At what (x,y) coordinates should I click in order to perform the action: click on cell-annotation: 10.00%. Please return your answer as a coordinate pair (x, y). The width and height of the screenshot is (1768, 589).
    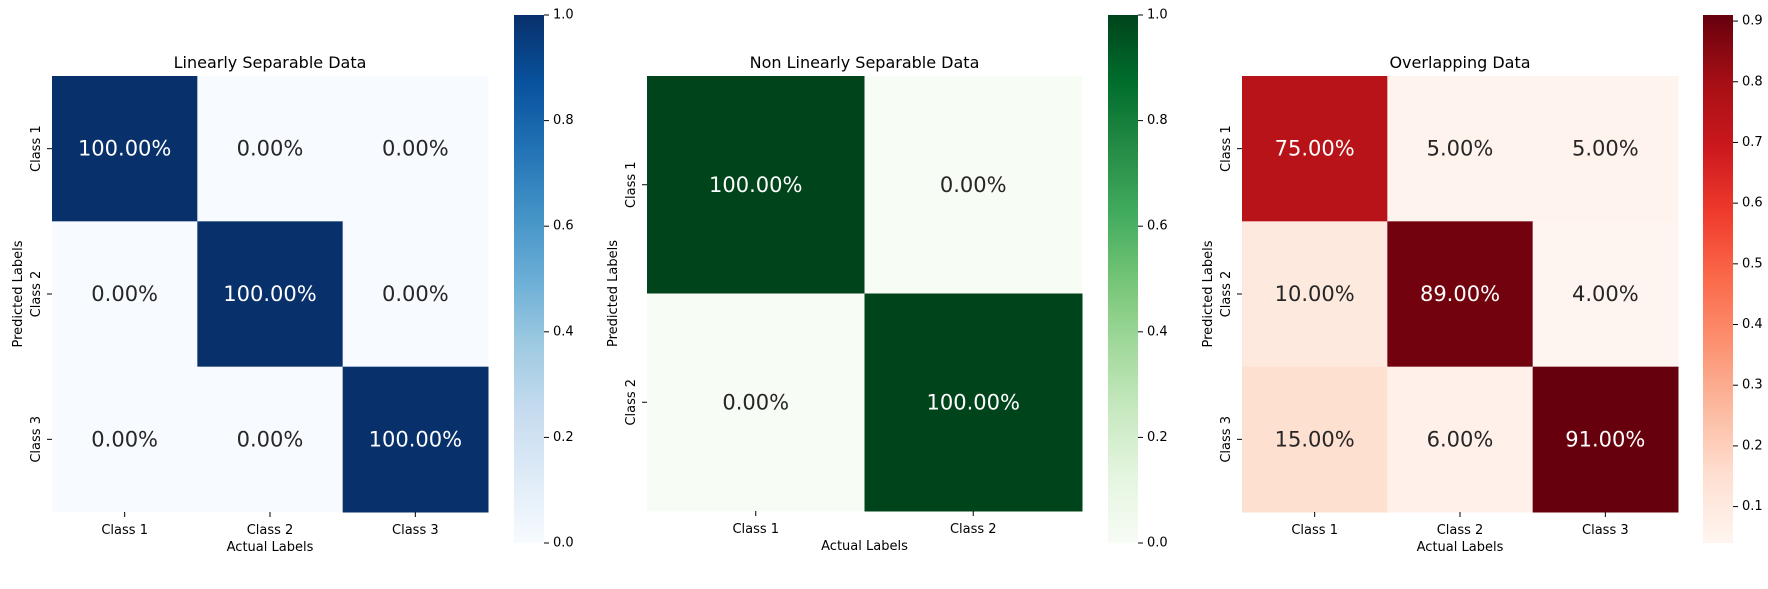
    Looking at the image, I should click on (1315, 294).